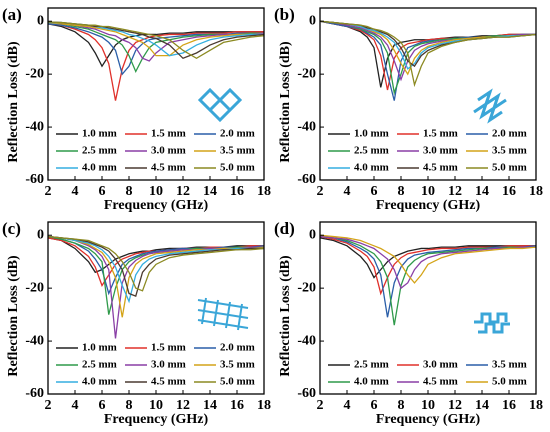 Image resolution: width=550 pixels, height=432 pixels. I want to click on icon-c, so click(223, 314).